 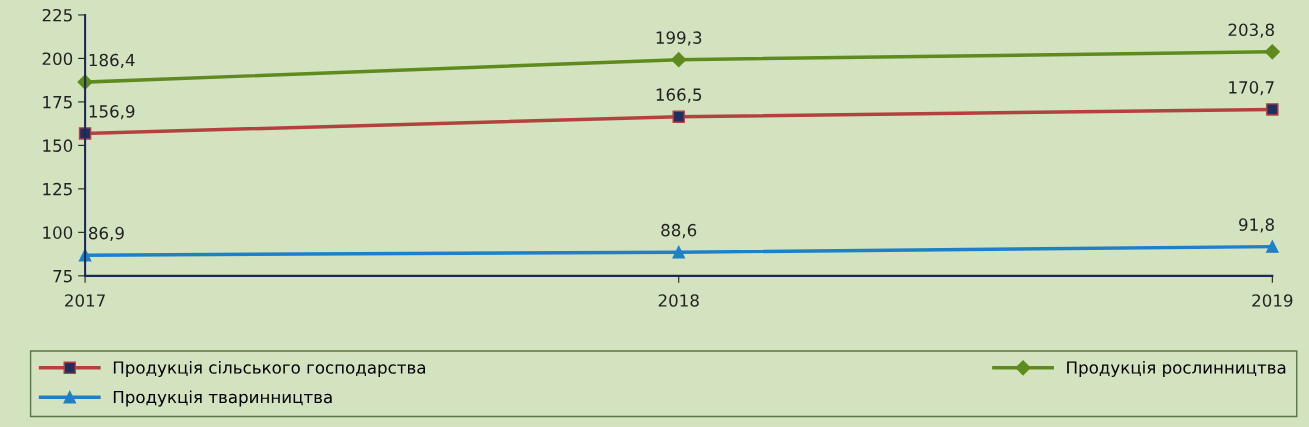 What do you see at coordinates (57, 189) in the screenshot?
I see `y-tick-label: 125` at bounding box center [57, 189].